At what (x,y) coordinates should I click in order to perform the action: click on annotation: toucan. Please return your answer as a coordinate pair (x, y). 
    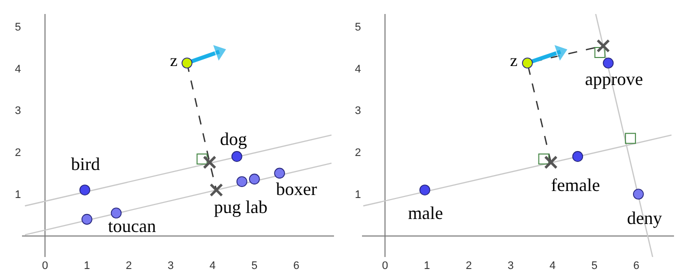
    Looking at the image, I should click on (132, 226).